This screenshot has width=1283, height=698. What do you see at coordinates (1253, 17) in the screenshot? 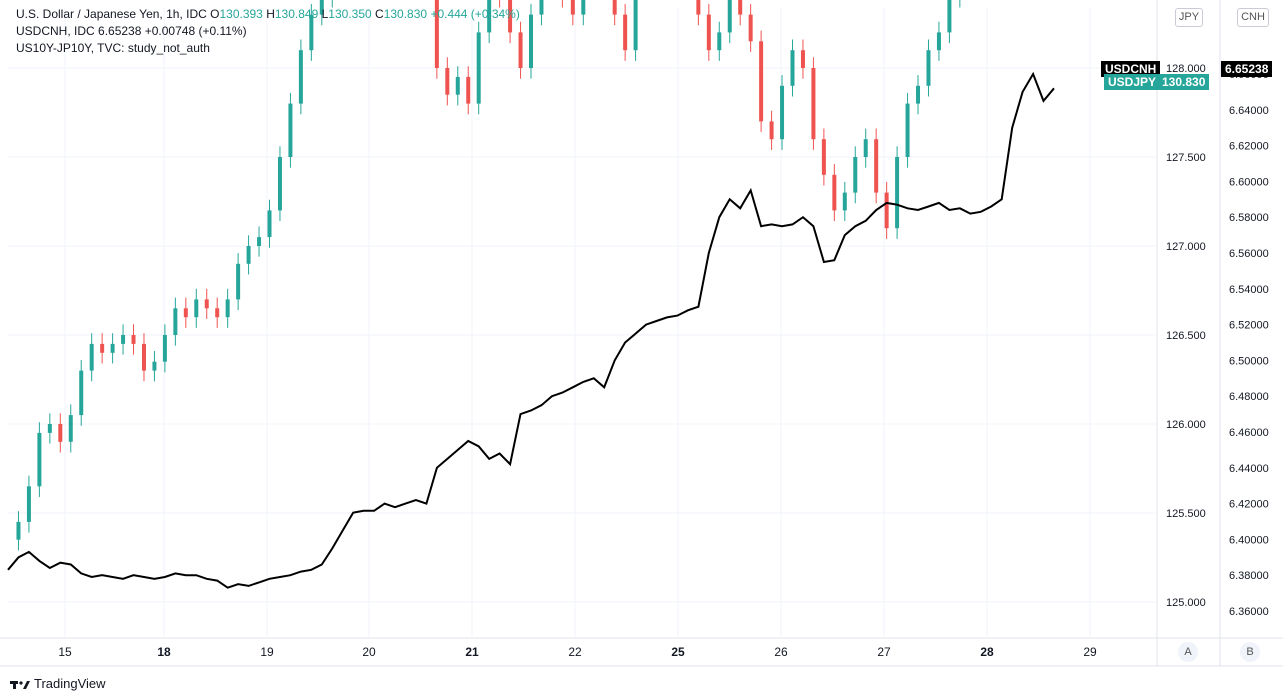
I see `cnh-scale-label: CNH` at bounding box center [1253, 17].